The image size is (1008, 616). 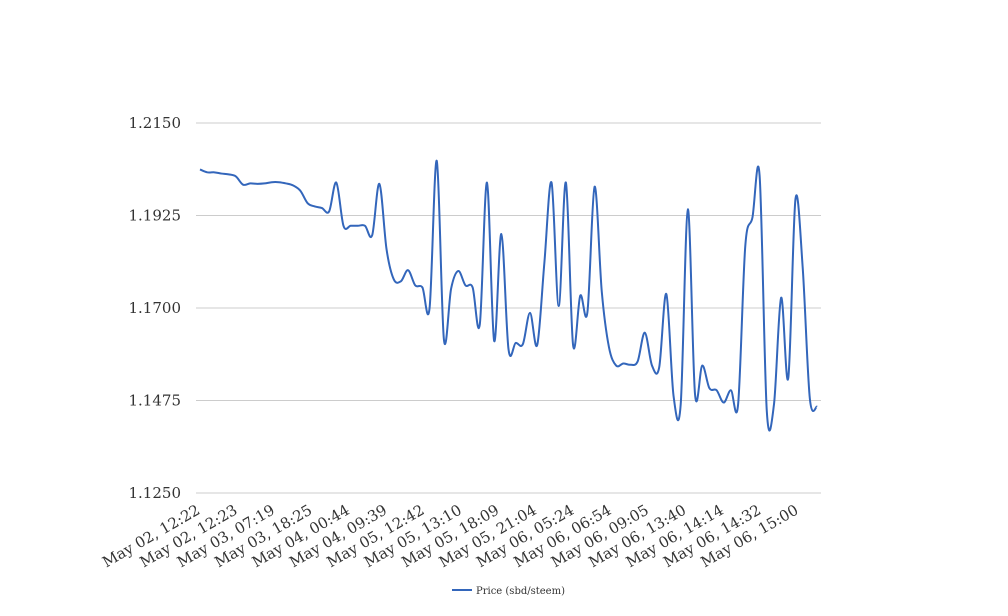 I want to click on y-tick-label: 1.1700, so click(x=155, y=308).